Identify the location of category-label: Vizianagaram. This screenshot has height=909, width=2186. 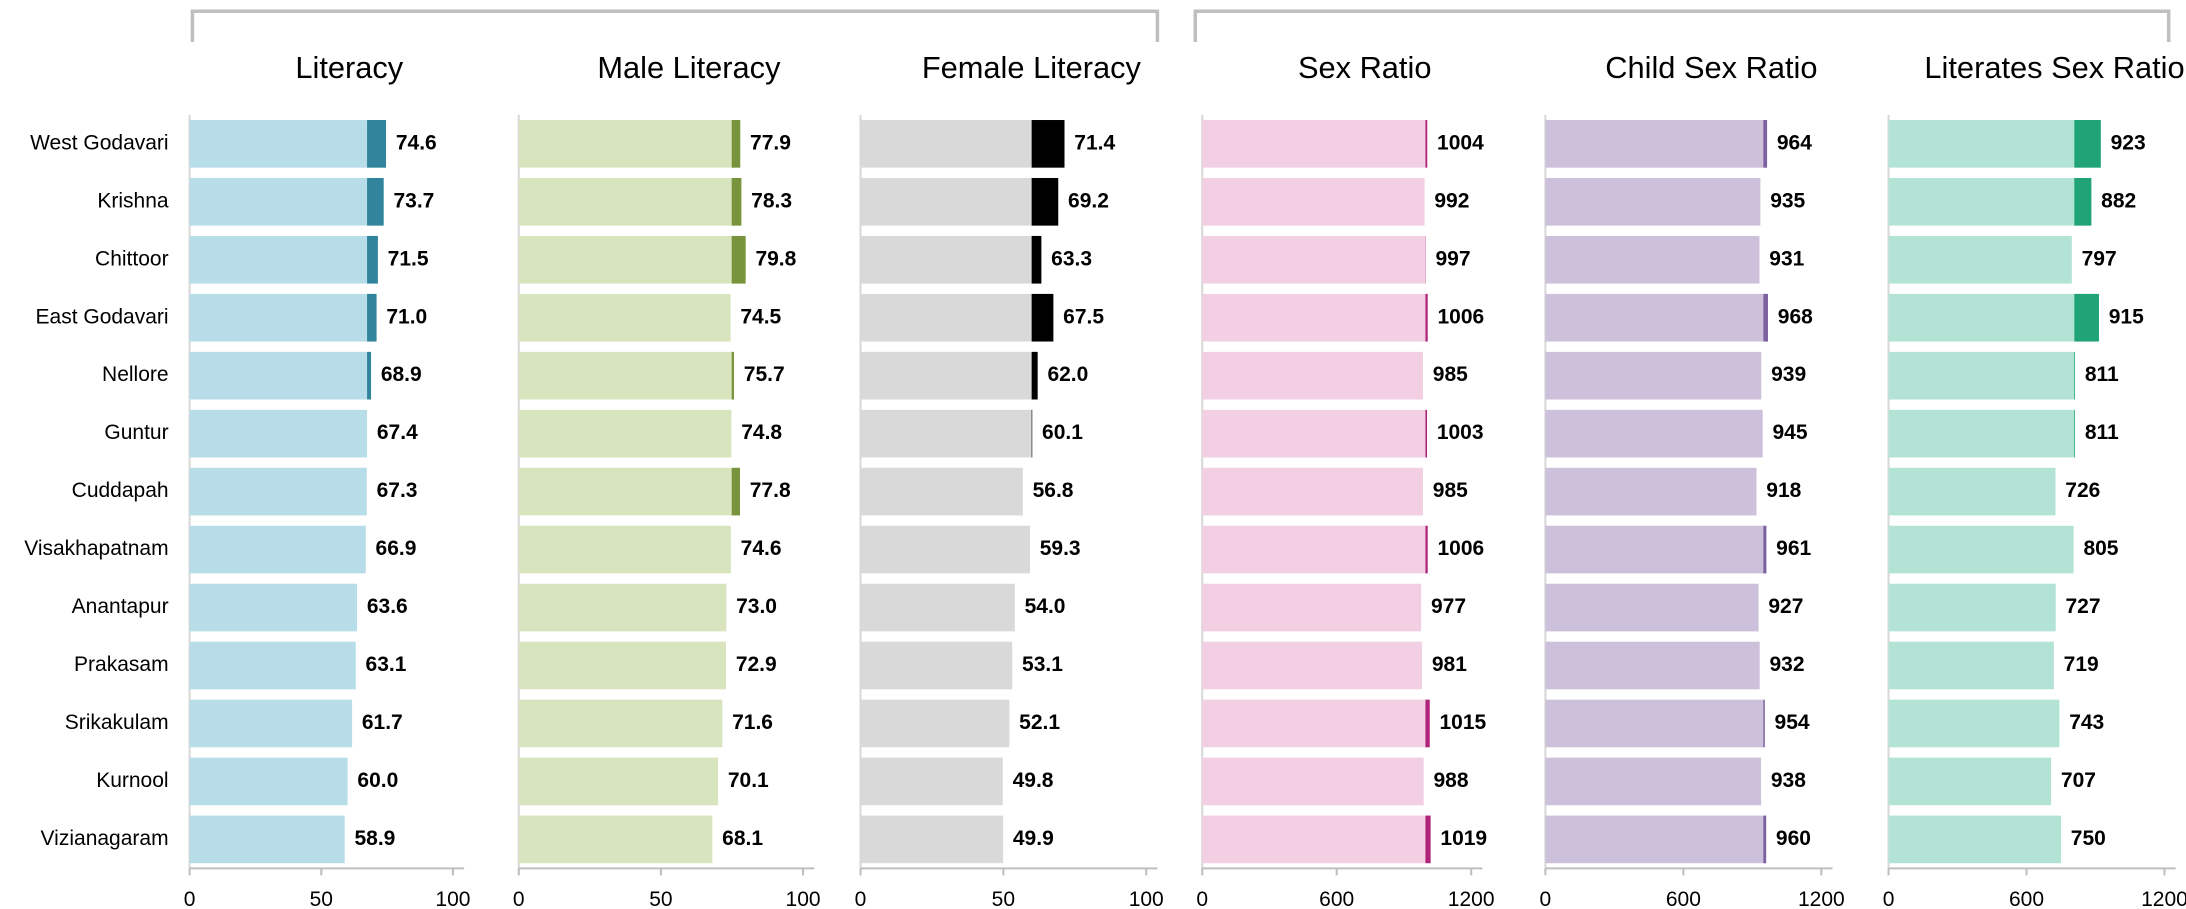
(105, 838).